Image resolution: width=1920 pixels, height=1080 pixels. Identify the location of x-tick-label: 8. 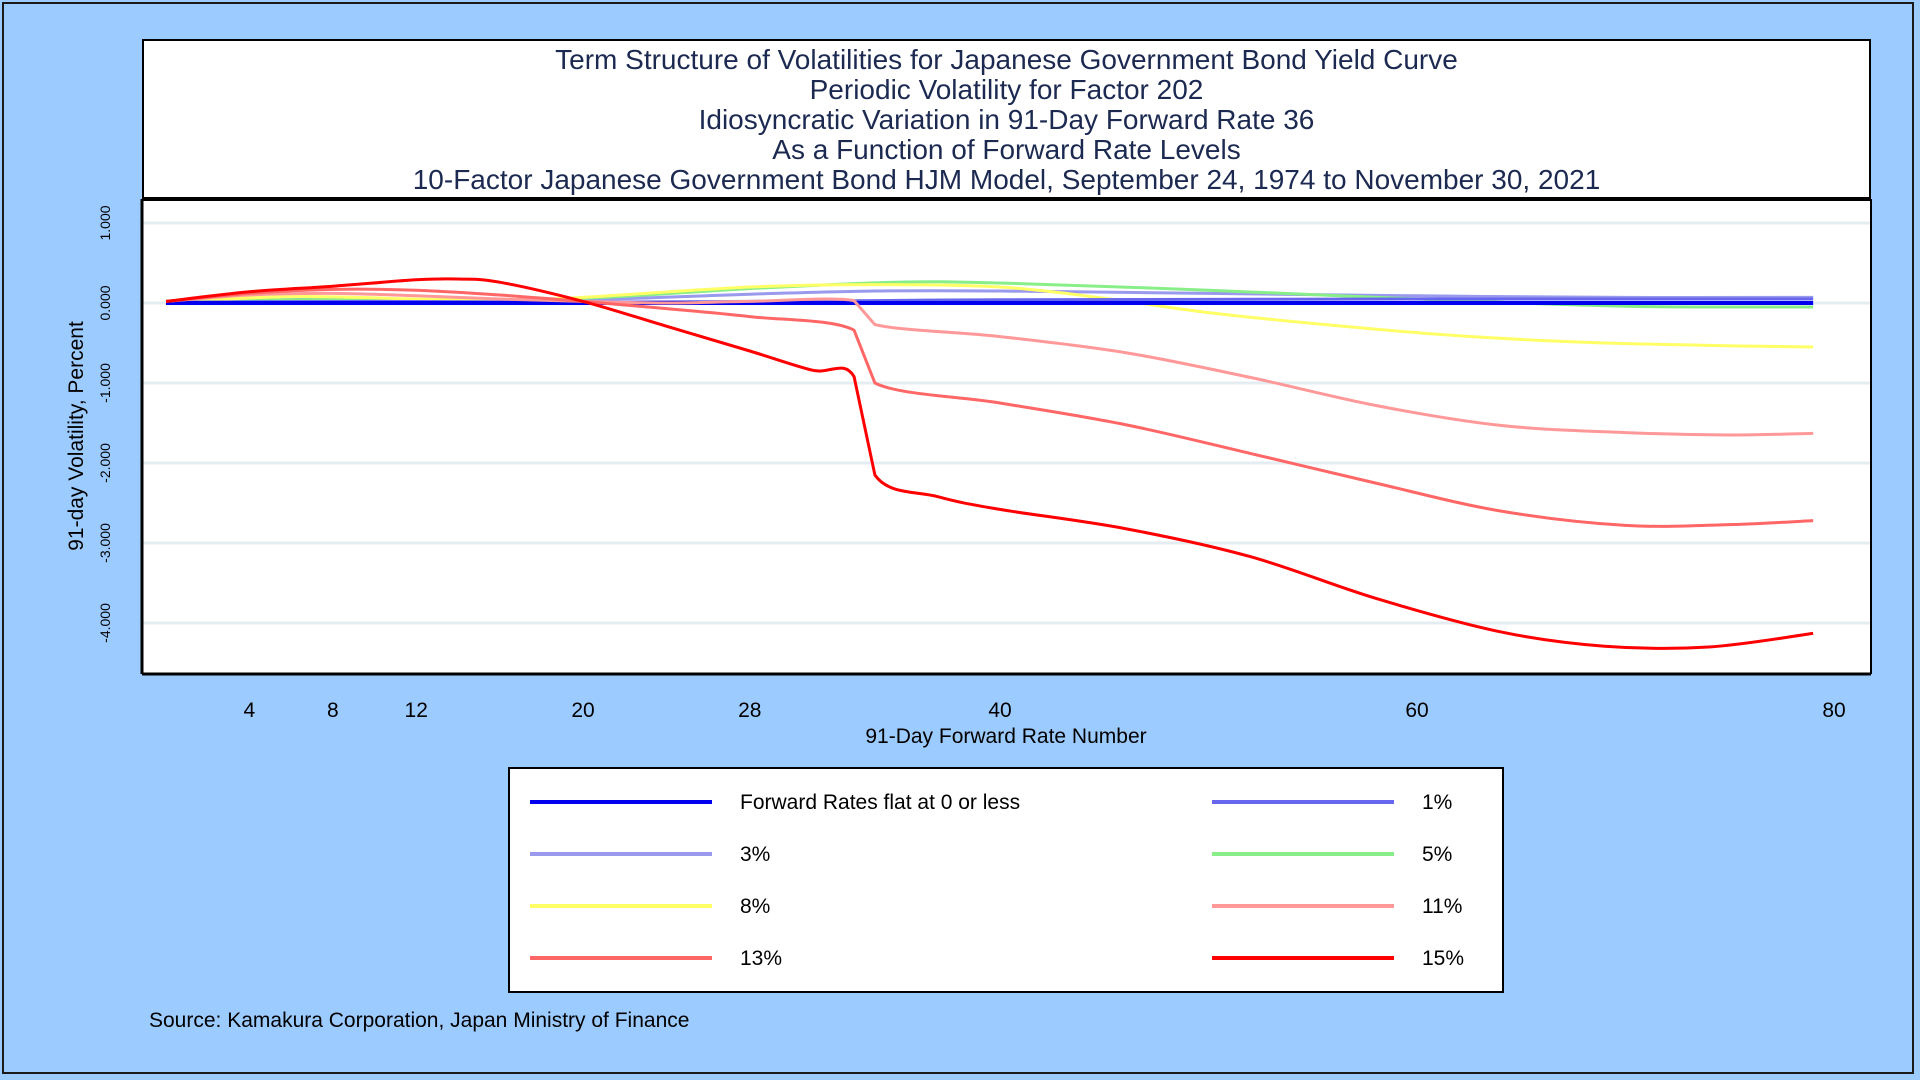
(333, 710).